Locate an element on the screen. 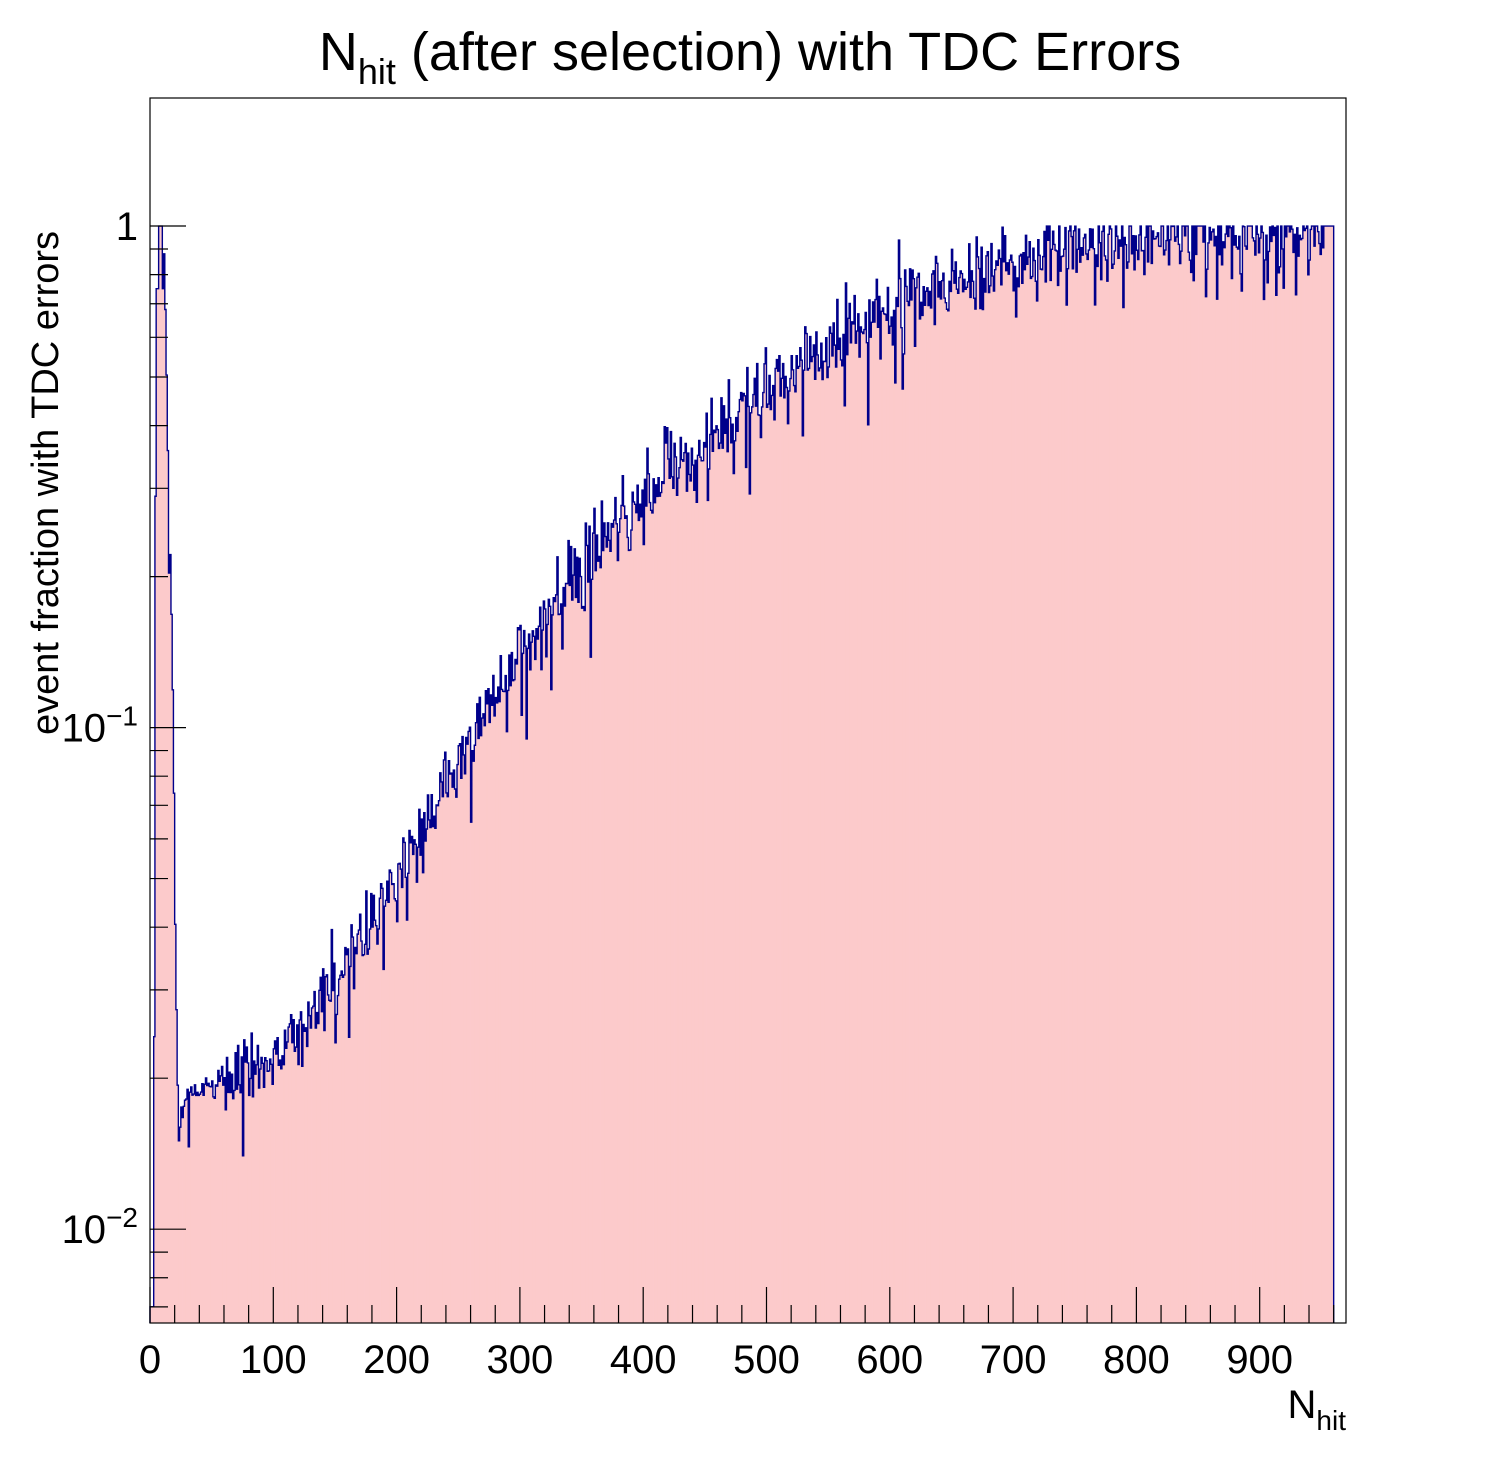  x-tick-label: 700 is located at coordinates (1013, 1360).